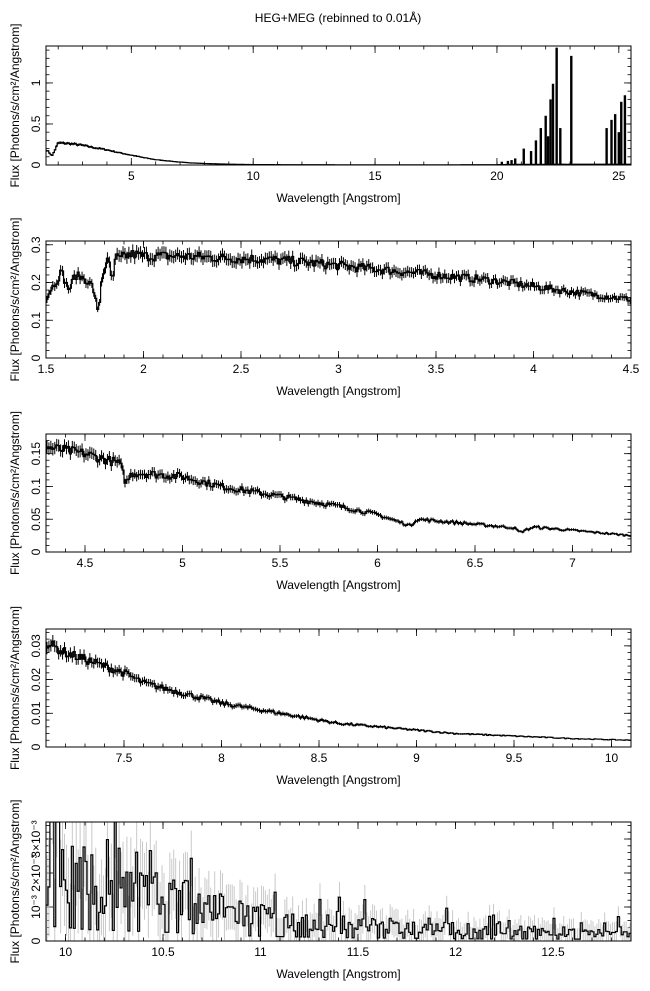 Image resolution: width=650 pixels, height=991 pixels. What do you see at coordinates (497, 176) in the screenshot?
I see `x-tick-label: 20` at bounding box center [497, 176].